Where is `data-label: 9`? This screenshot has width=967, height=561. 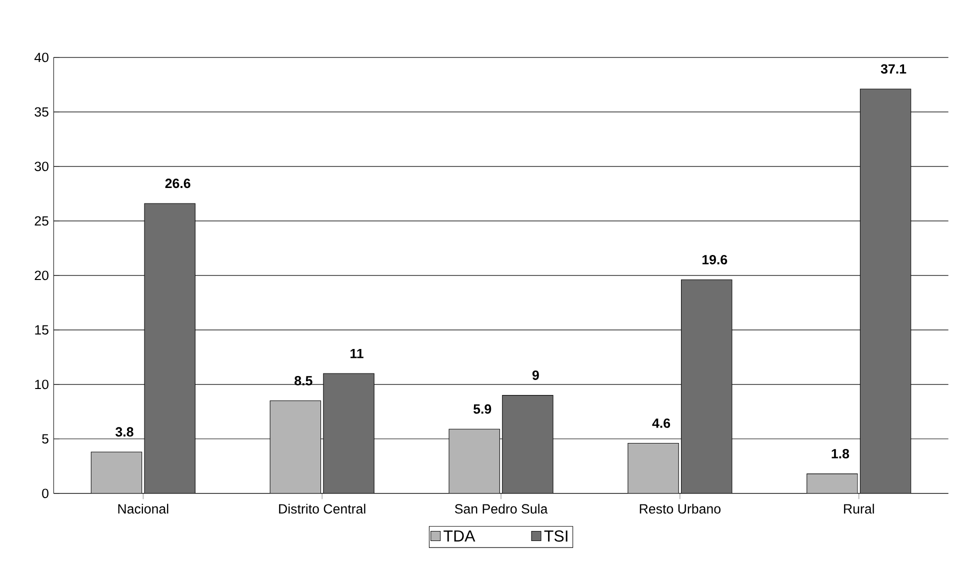 data-label: 9 is located at coordinates (535, 375).